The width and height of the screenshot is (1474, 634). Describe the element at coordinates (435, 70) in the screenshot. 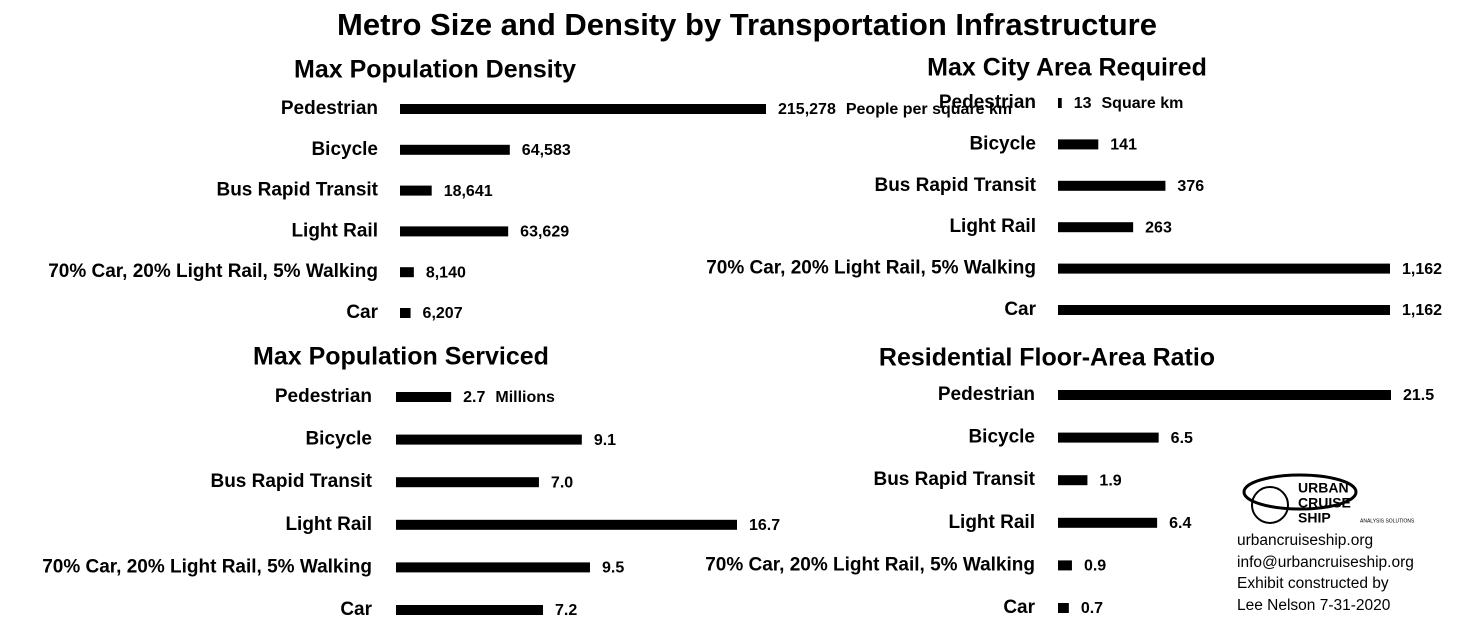

I see `chart-subtitle: Max Population Density` at that location.